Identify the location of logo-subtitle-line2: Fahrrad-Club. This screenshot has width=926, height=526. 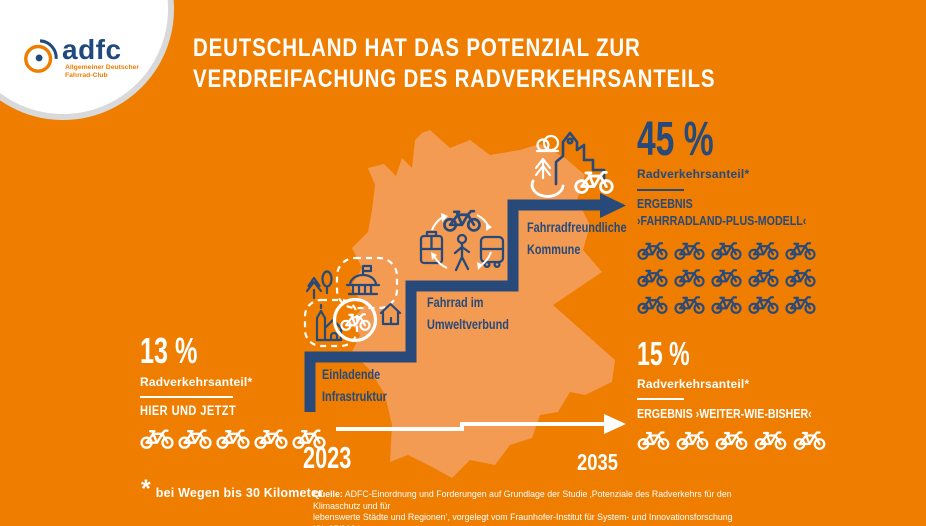
(86, 75).